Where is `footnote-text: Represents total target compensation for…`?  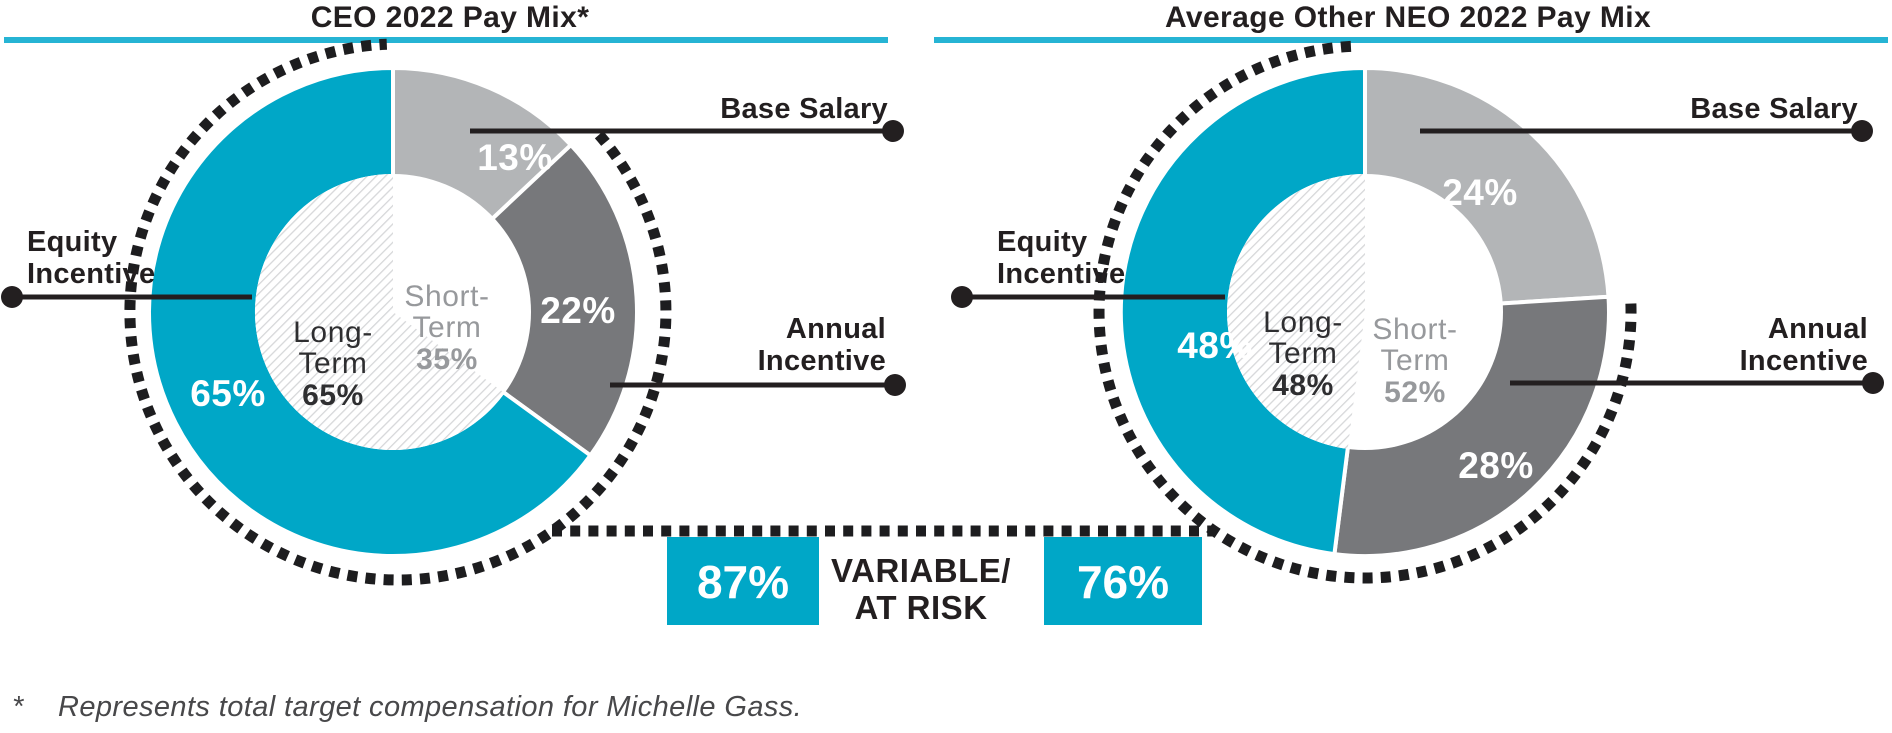 footnote-text: Represents total target compensation for… is located at coordinates (430, 707).